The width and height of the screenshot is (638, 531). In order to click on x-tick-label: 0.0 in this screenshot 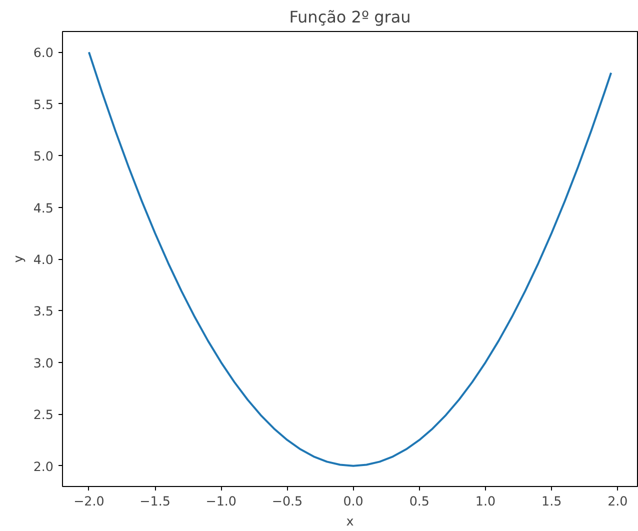, I will do `click(353, 501)`.